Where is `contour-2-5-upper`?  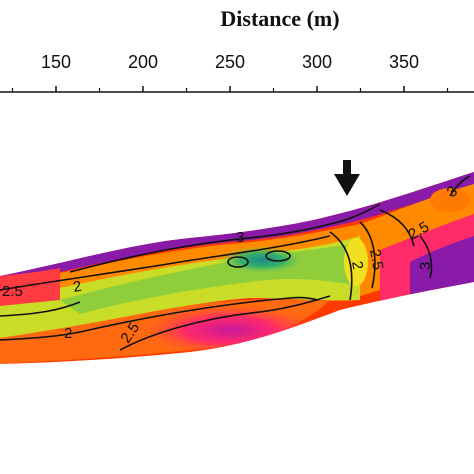
contour-2-5-upper is located at coordinates (165, 263).